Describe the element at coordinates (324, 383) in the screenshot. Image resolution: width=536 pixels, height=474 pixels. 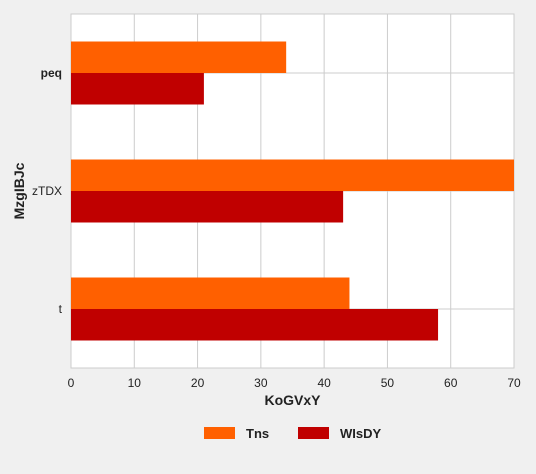
I see `x-tick-label-40: 40` at that location.